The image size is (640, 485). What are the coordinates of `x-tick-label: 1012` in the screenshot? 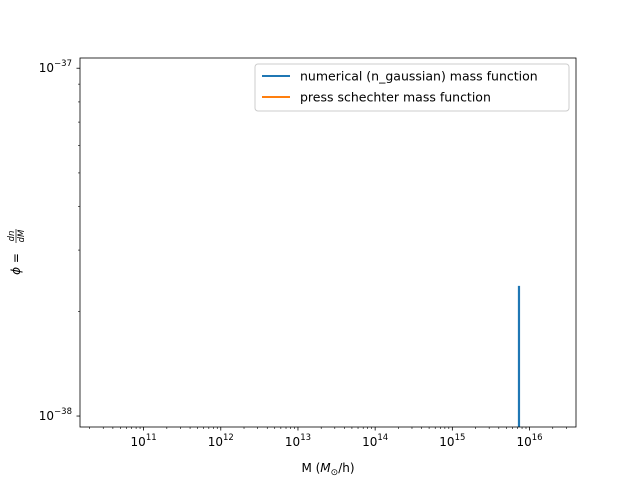 It's located at (221, 441).